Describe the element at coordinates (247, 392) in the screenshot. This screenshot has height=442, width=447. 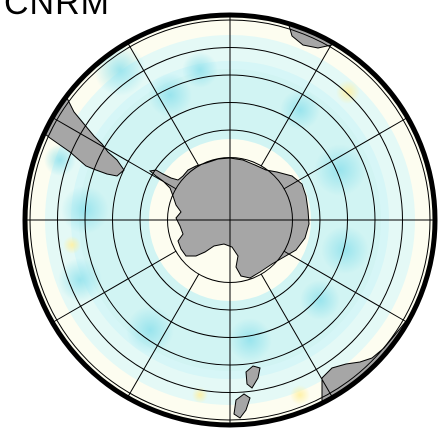
I see `new-zealand` at that location.